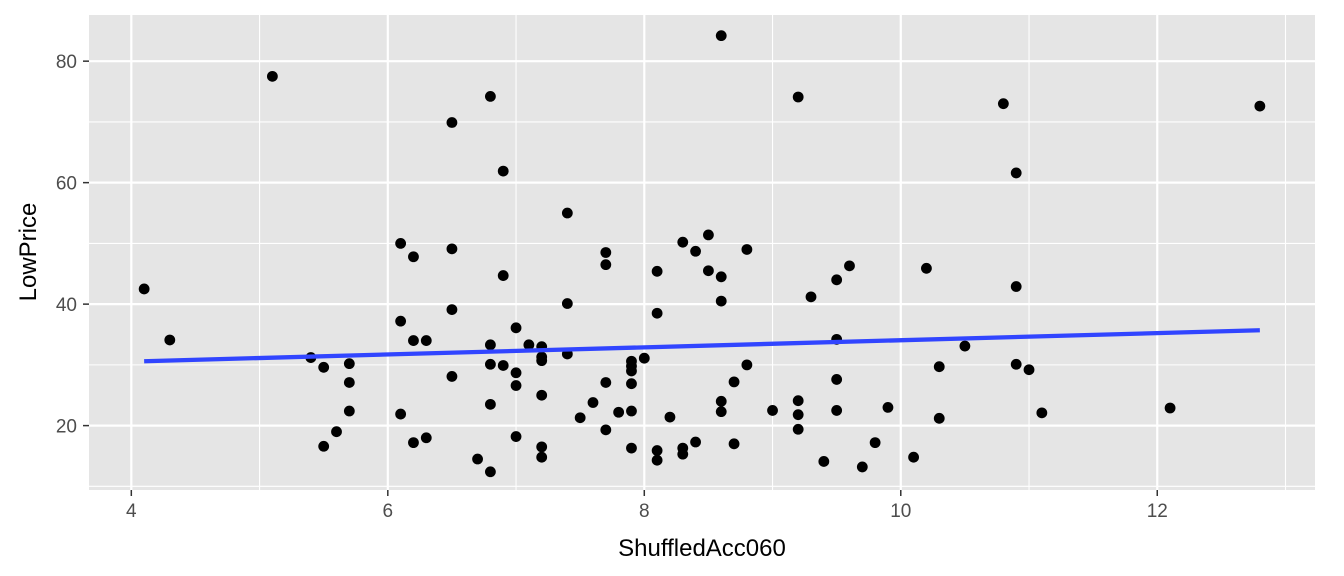 The width and height of the screenshot is (1344, 576). Describe the element at coordinates (66, 427) in the screenshot. I see `y-tick-label: 20` at that location.